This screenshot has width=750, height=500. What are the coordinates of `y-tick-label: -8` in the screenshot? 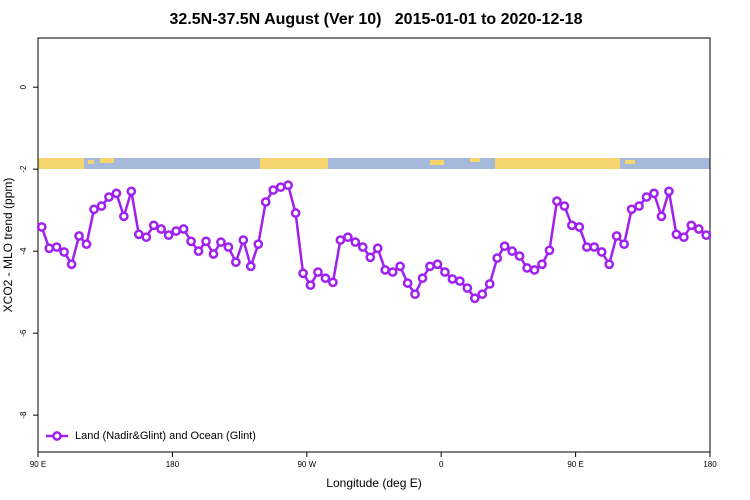 It's located at (23, 415).